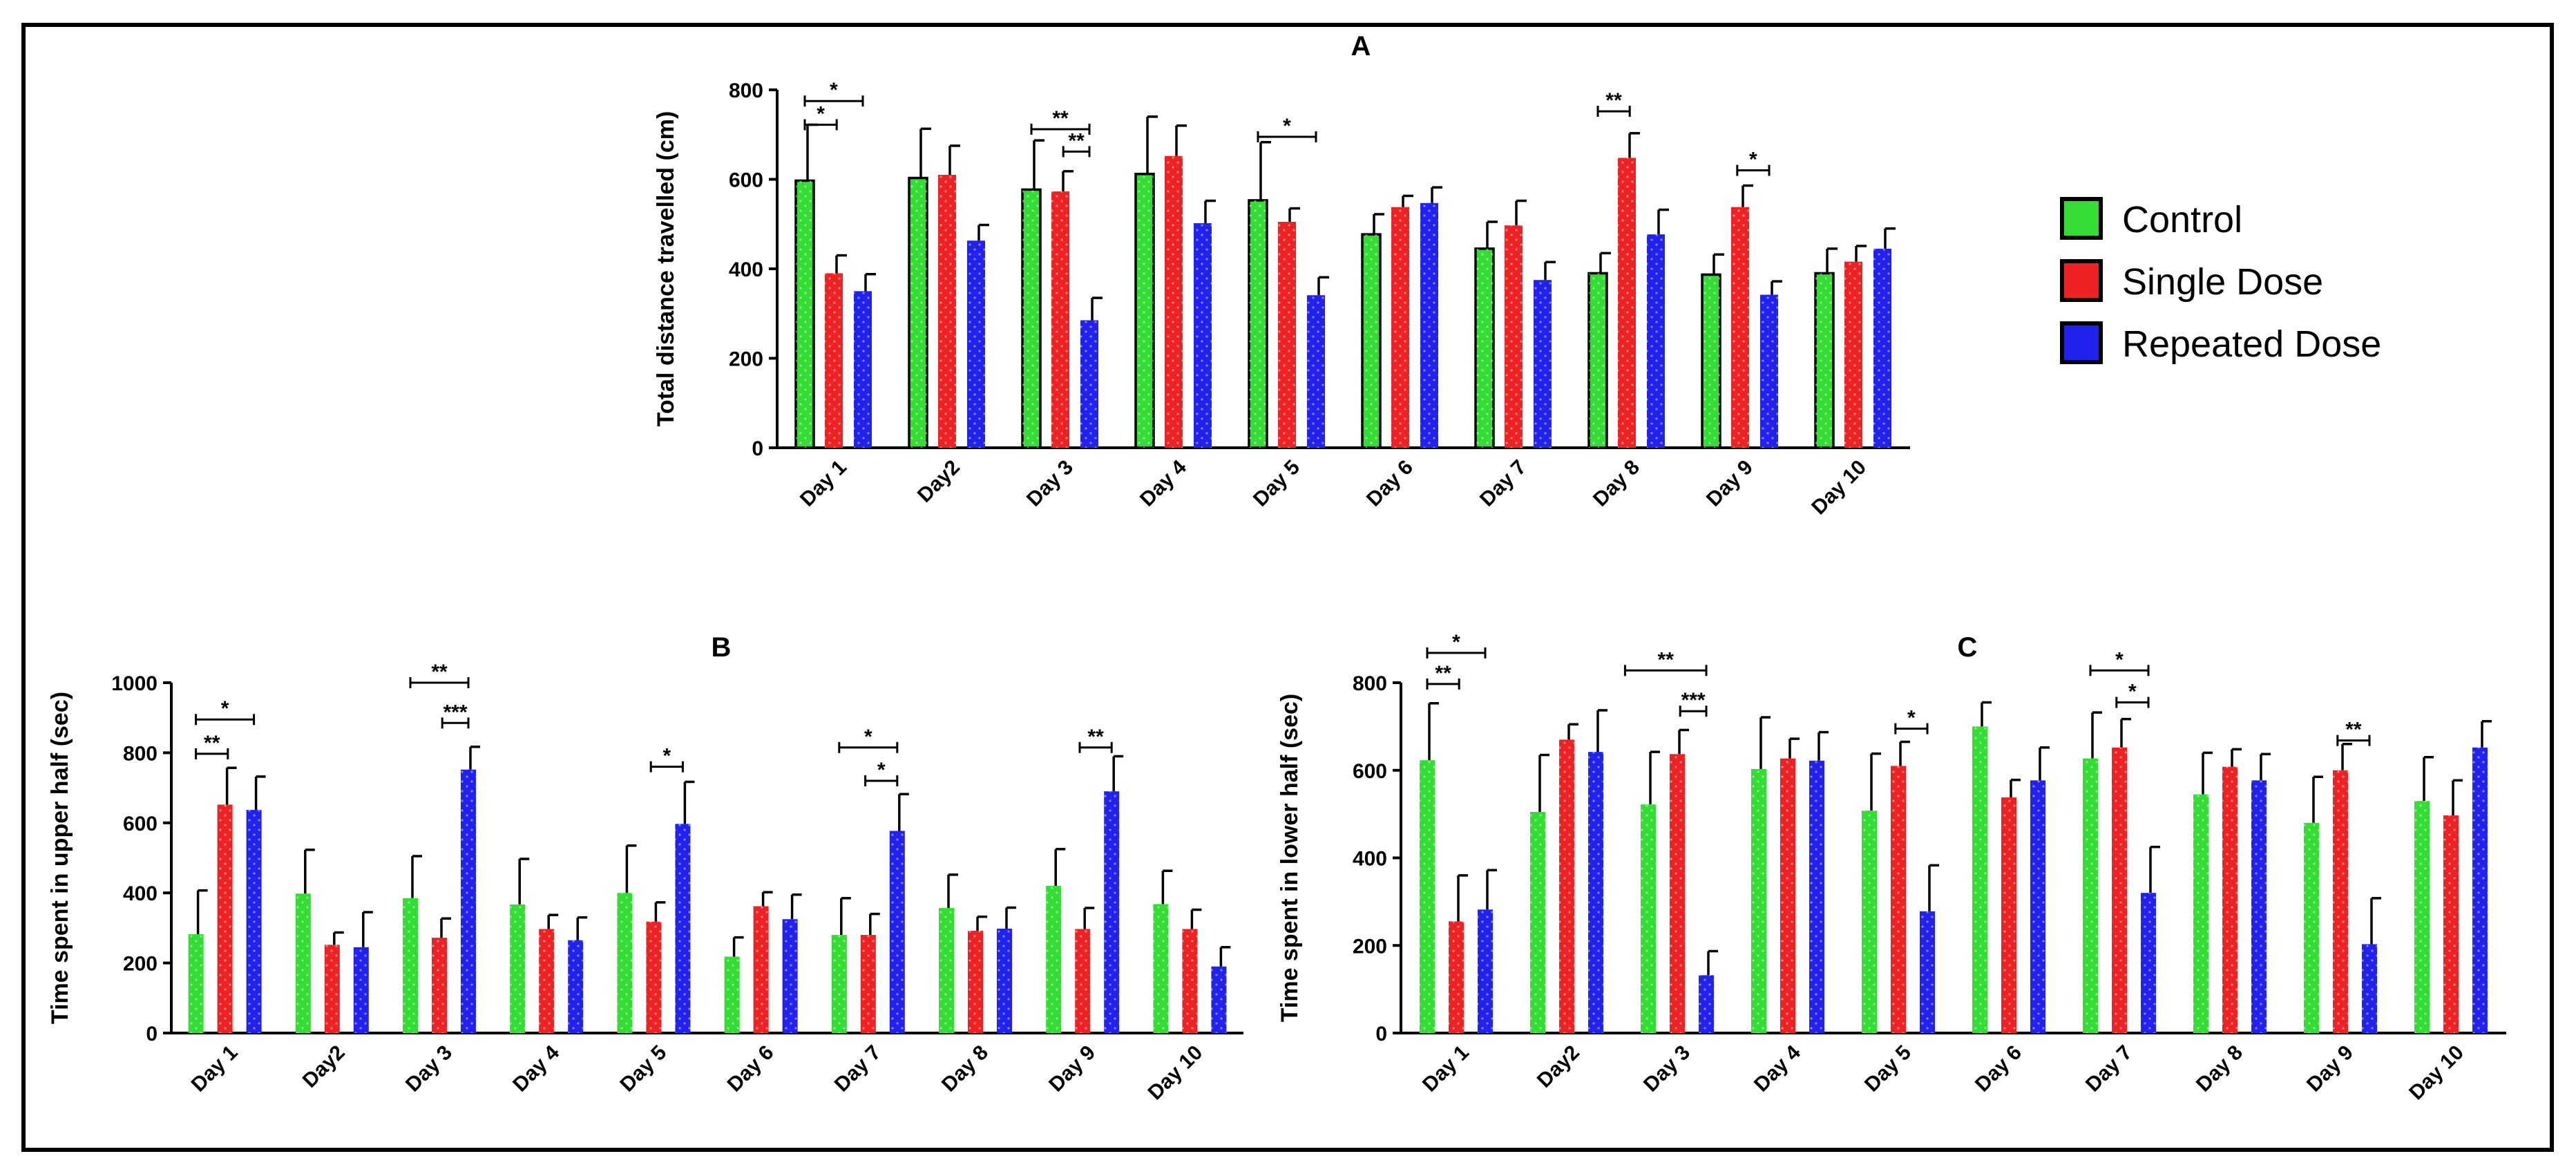  Describe the element at coordinates (1290, 858) in the screenshot. I see `panel-c-y-axis-title: Time spent in lower half (sec)` at that location.